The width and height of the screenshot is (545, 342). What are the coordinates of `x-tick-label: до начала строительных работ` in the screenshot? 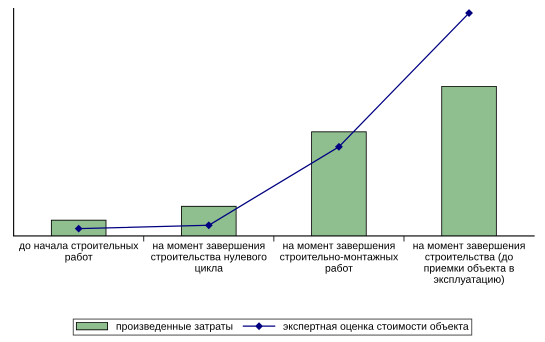 It's located at (78, 253).